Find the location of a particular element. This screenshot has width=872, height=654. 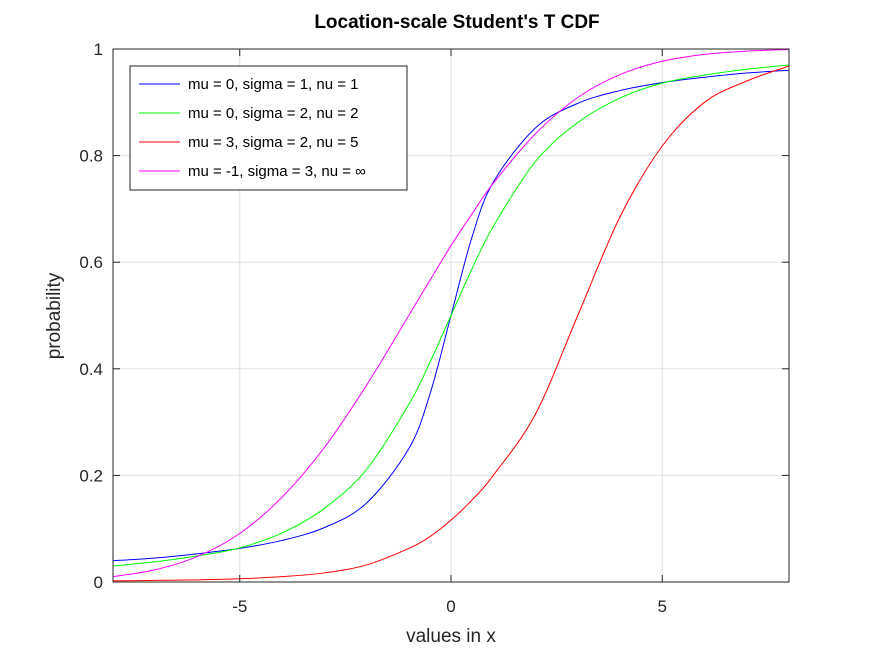

x-tick-label: -5 is located at coordinates (239, 606).